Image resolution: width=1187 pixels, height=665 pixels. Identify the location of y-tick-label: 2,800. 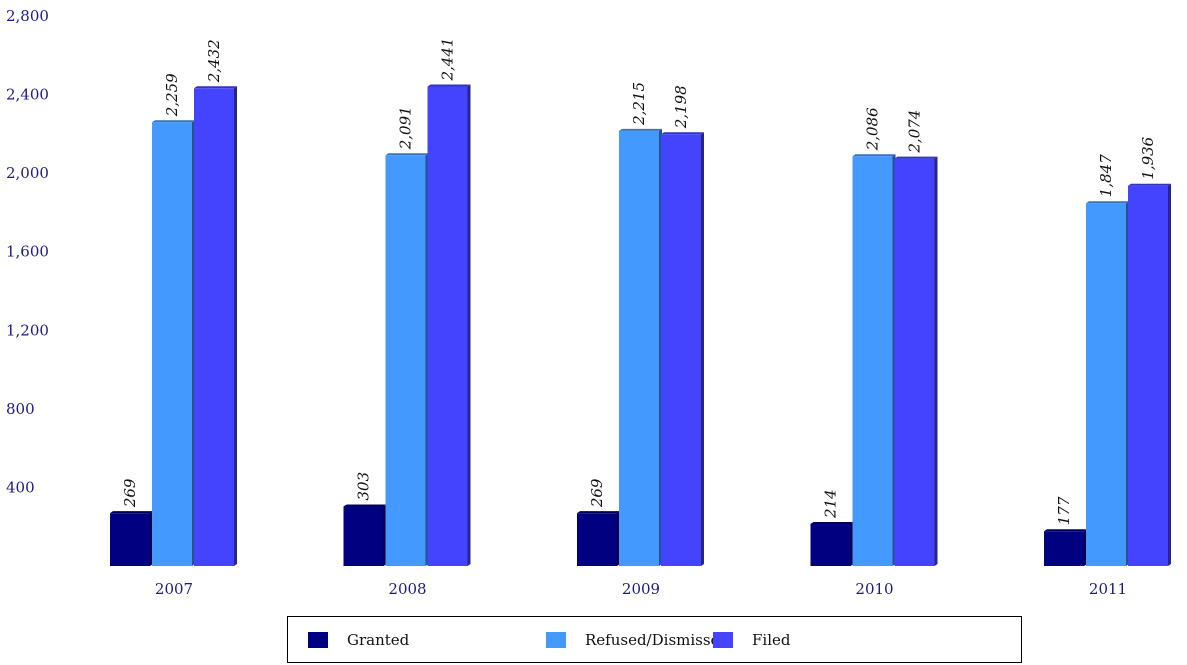
(27, 16).